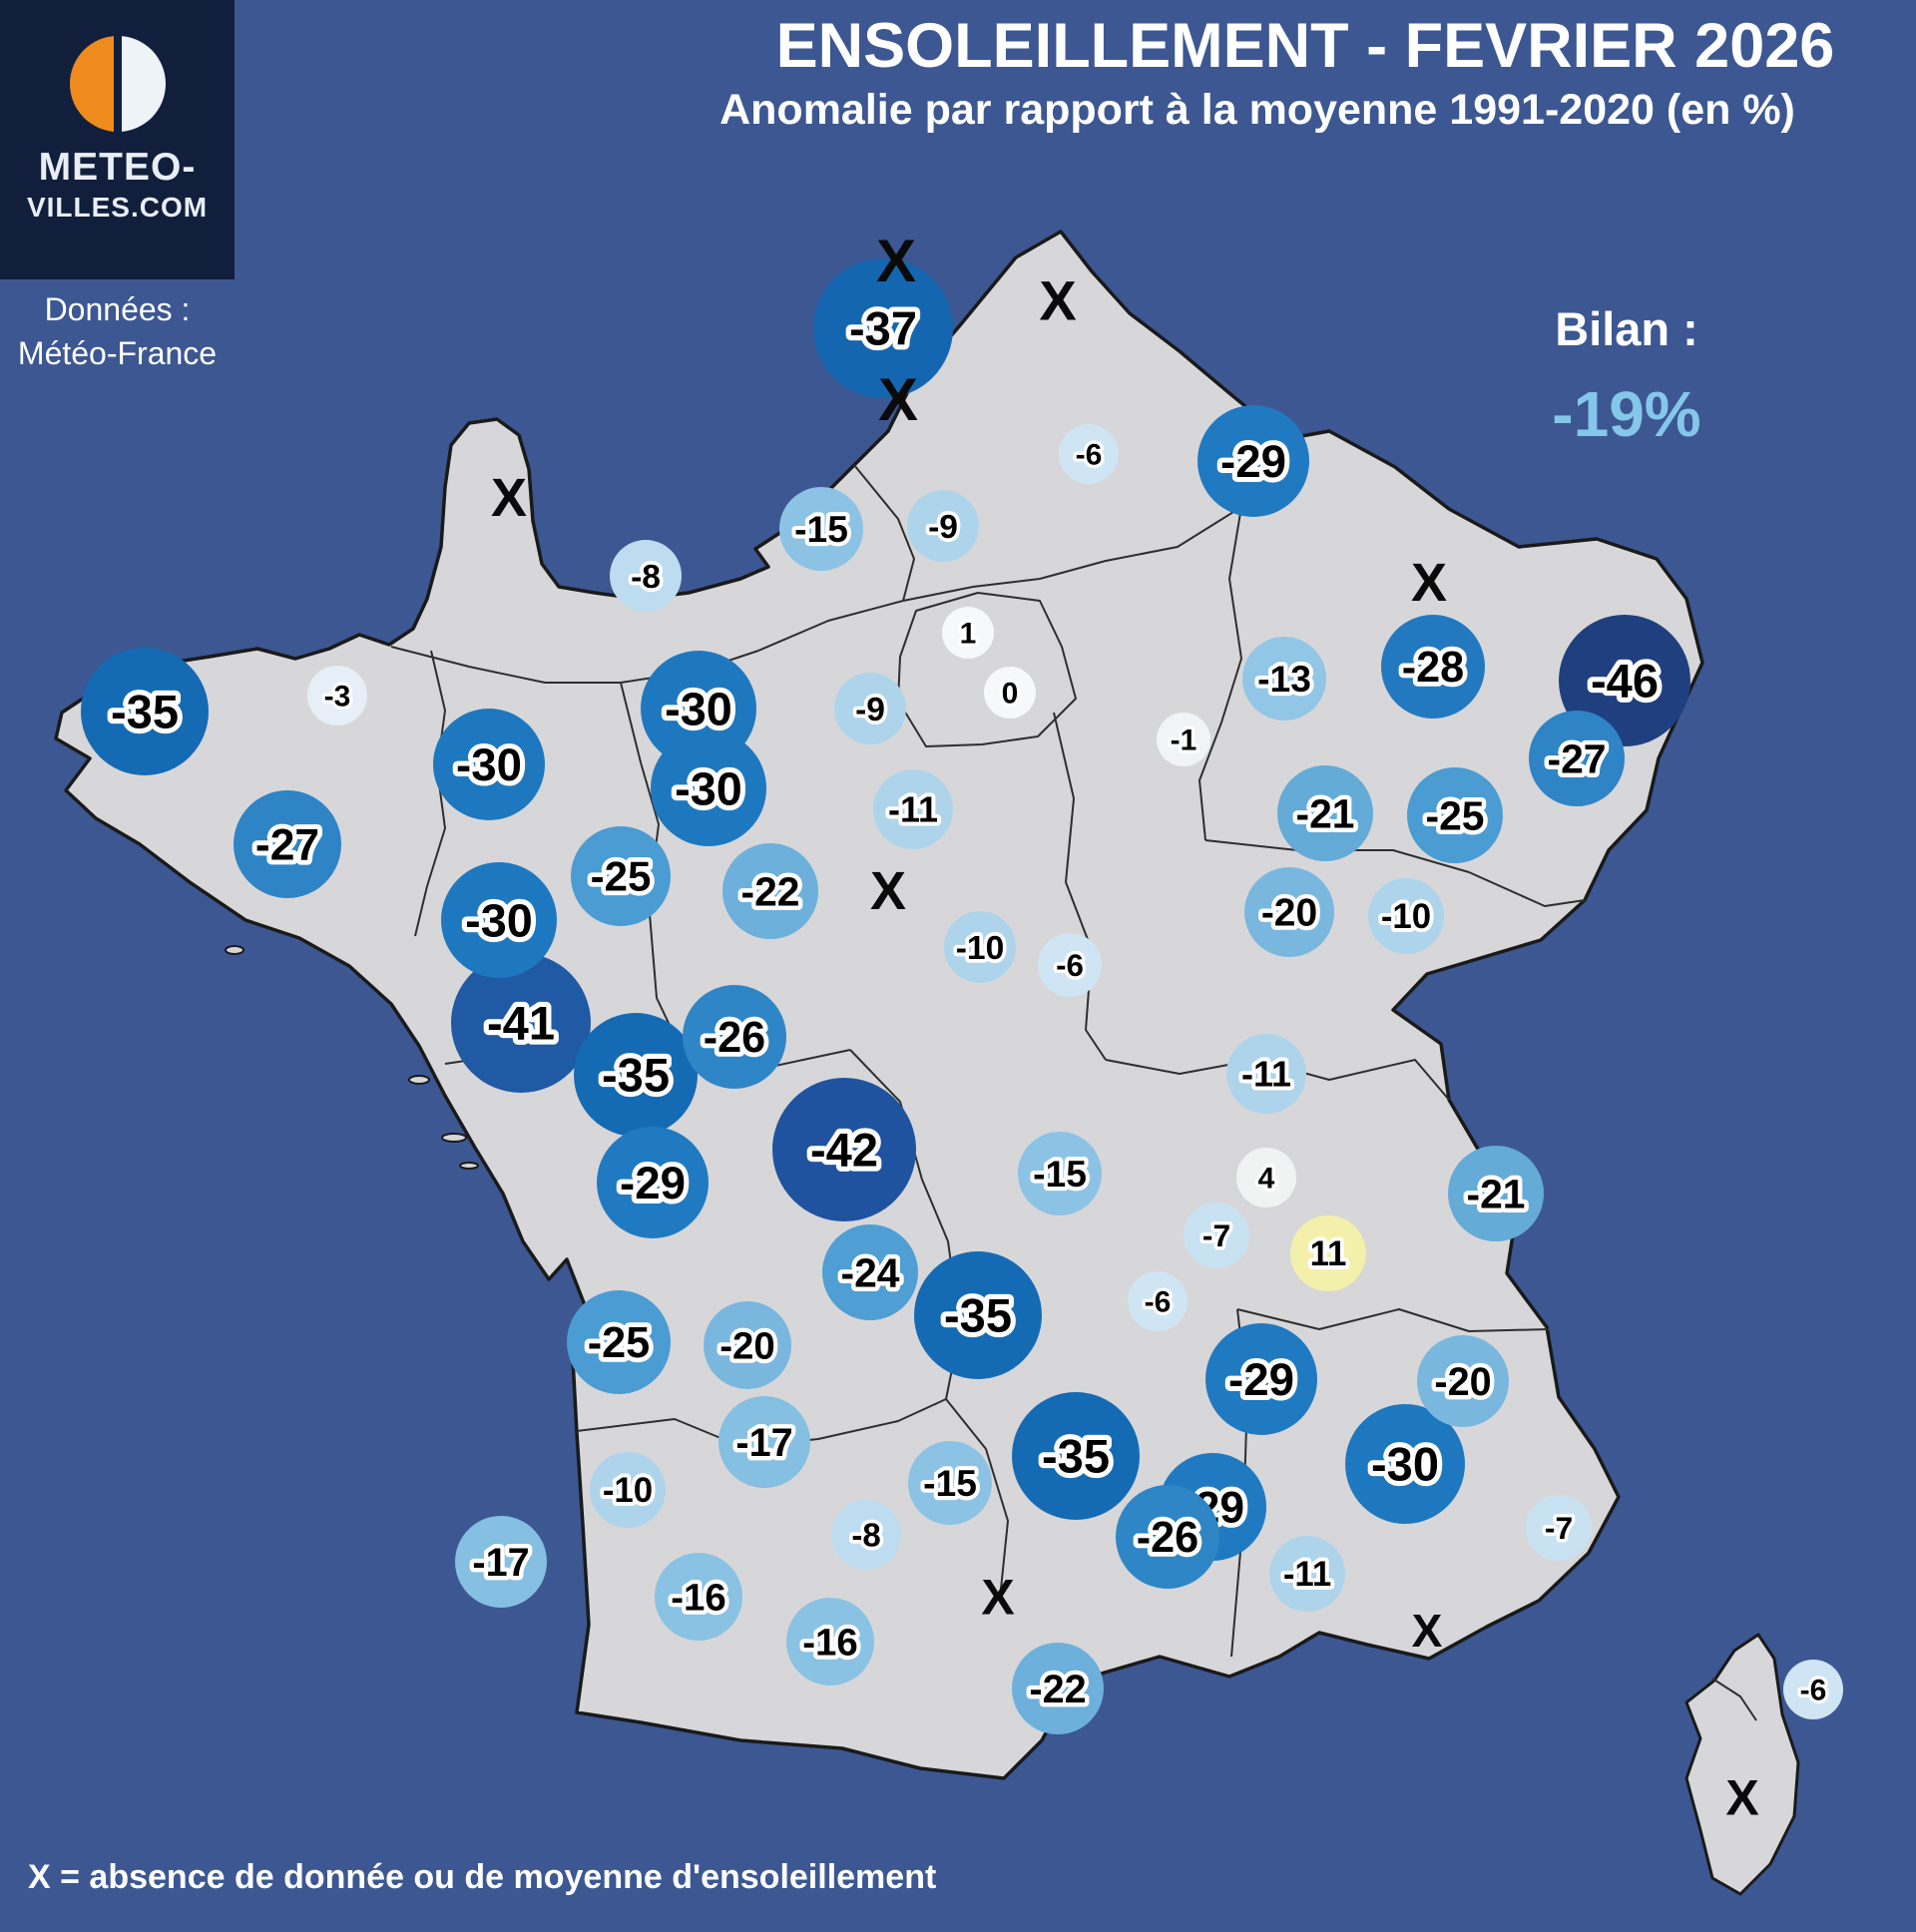 This screenshot has height=1932, width=1916. Describe the element at coordinates (500, 1563) in the screenshot. I see `bubble-value-label: -17` at that location.